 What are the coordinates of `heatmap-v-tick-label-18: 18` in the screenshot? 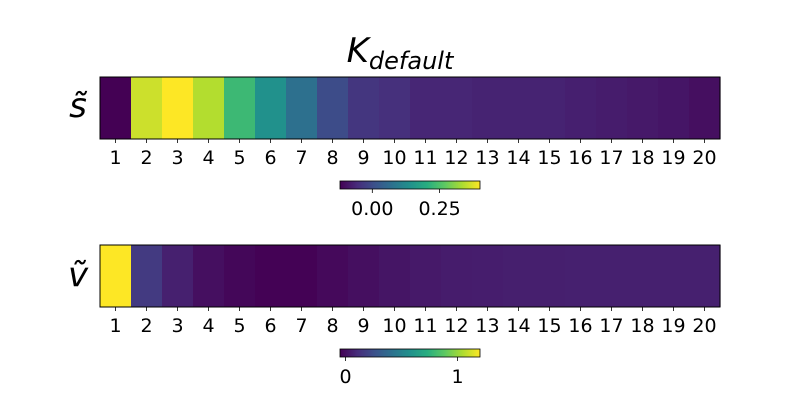 It's located at (642, 326).